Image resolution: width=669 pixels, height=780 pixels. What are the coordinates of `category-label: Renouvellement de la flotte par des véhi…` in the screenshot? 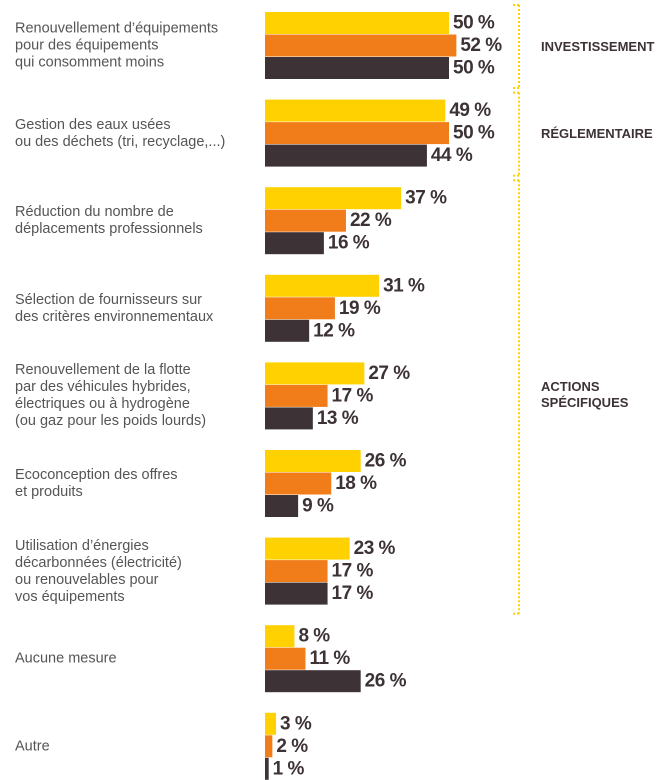 It's located at (111, 396).